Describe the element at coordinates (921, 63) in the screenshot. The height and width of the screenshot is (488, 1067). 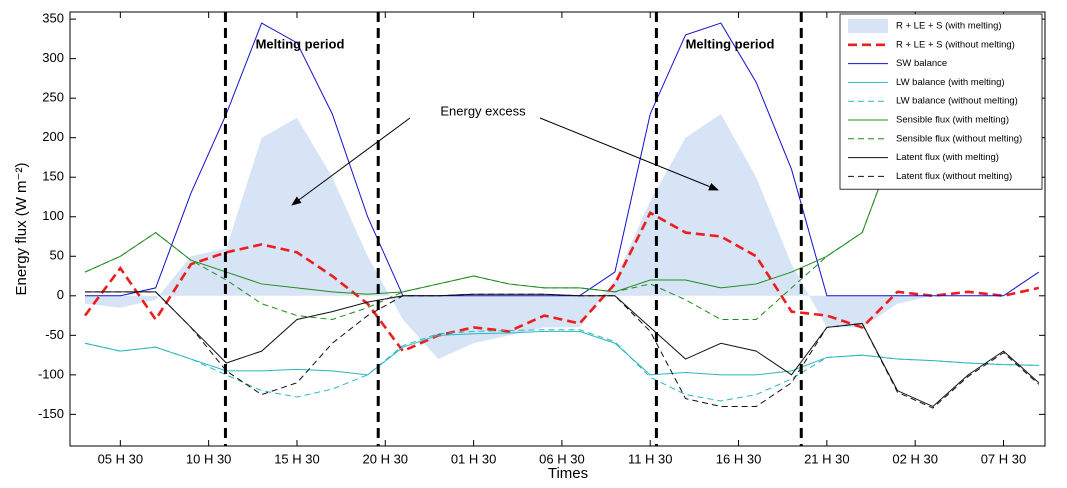
I see `legend-label: SW balance` at that location.